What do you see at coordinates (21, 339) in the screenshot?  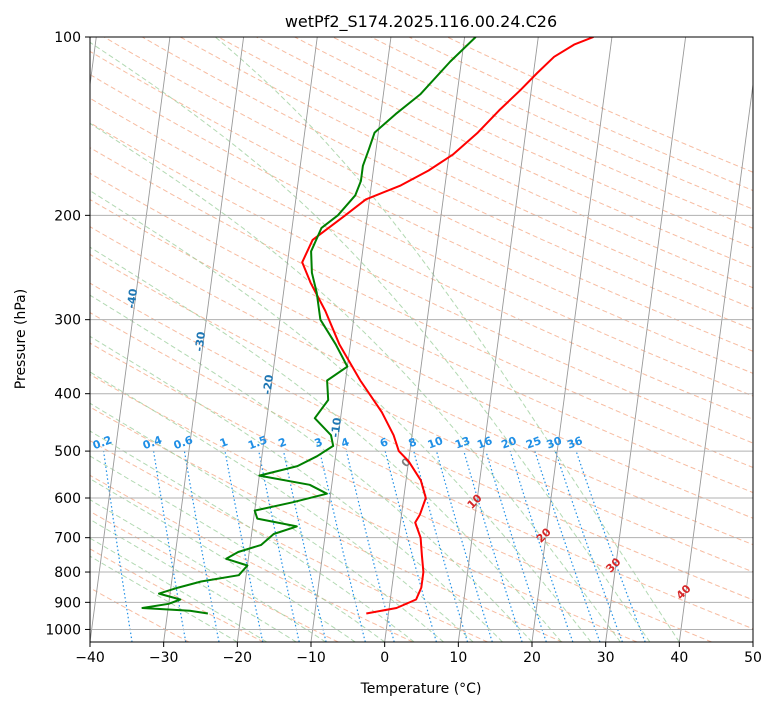 I see `y-axis-label: Pressure (hPa)` at bounding box center [21, 339].